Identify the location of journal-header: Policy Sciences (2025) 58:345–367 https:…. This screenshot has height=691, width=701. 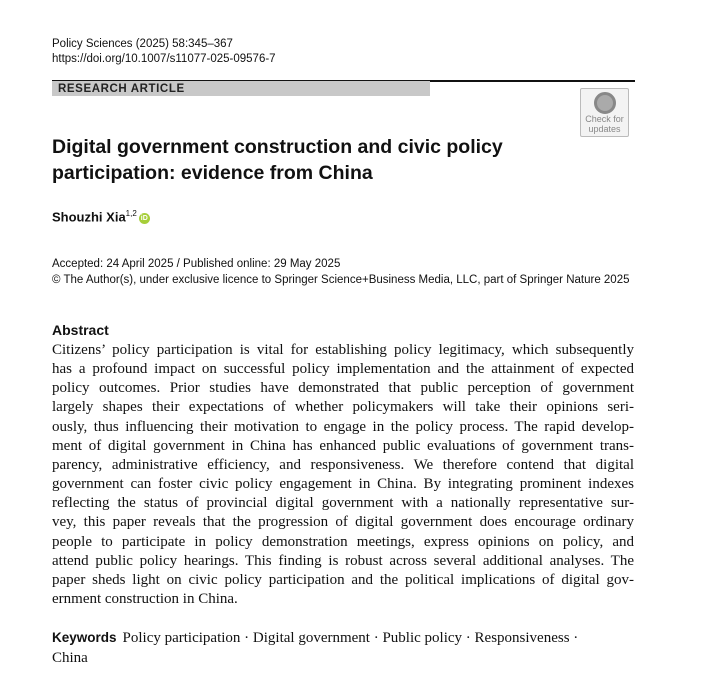
(164, 52).